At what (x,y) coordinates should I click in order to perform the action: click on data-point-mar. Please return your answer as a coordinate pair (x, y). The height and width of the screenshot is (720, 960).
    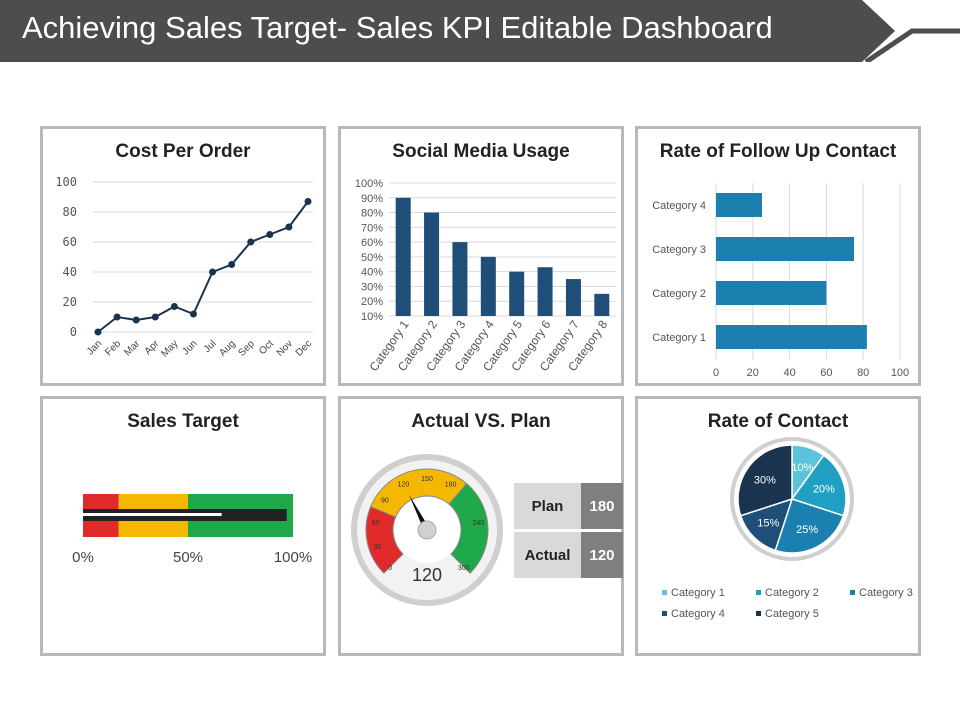
    Looking at the image, I should click on (136, 320).